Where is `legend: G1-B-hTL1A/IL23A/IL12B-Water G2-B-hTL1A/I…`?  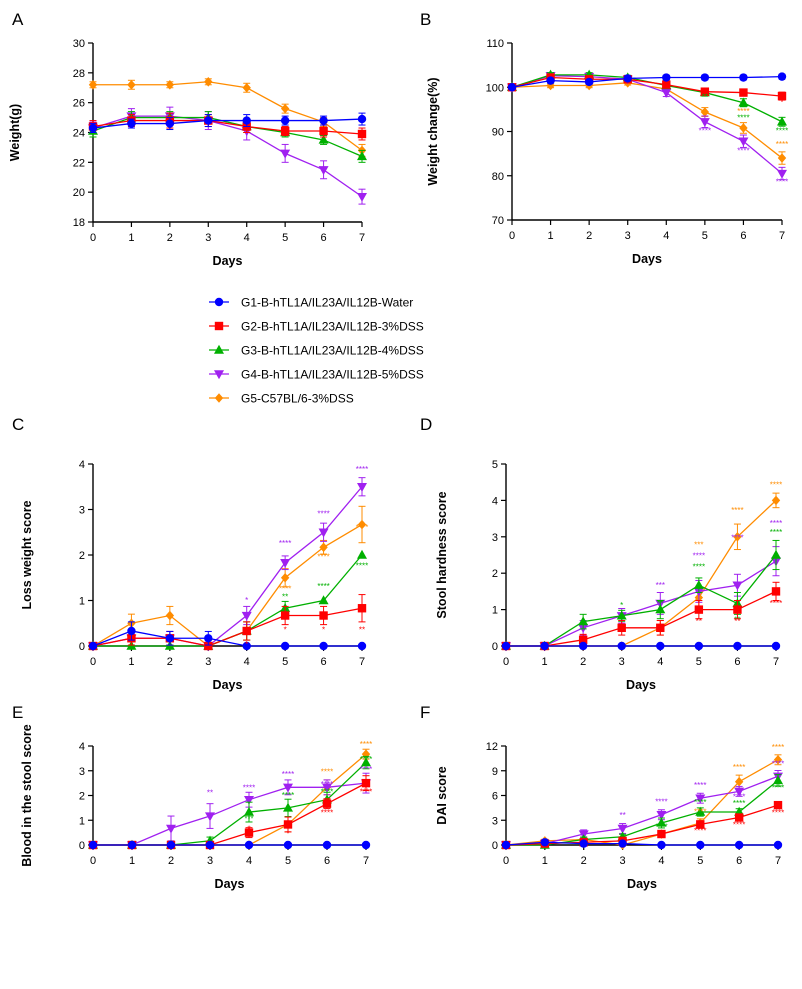
legend: G1-B-hTL1A/IL23A/IL12B-Water G2-B-hTL1A/I… is located at coordinates (316, 351).